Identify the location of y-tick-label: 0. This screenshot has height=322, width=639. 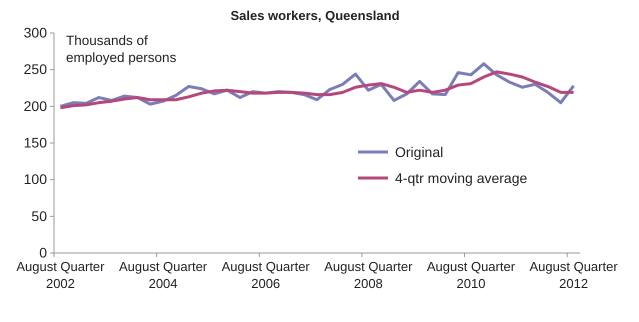
(43, 252).